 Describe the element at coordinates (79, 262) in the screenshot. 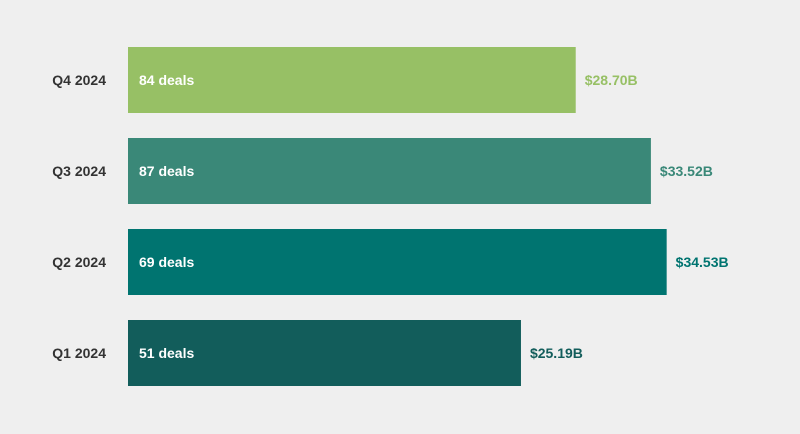

I see `category-label: Q2 2024` at that location.